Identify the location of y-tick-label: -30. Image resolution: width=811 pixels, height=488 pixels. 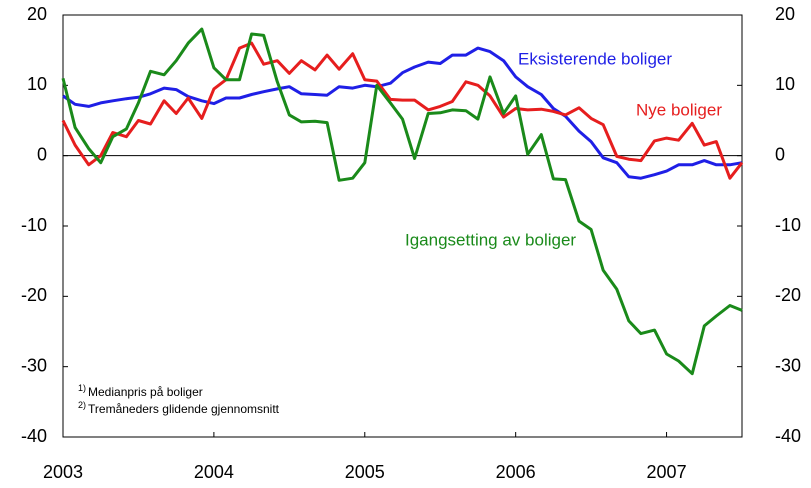
(34, 365).